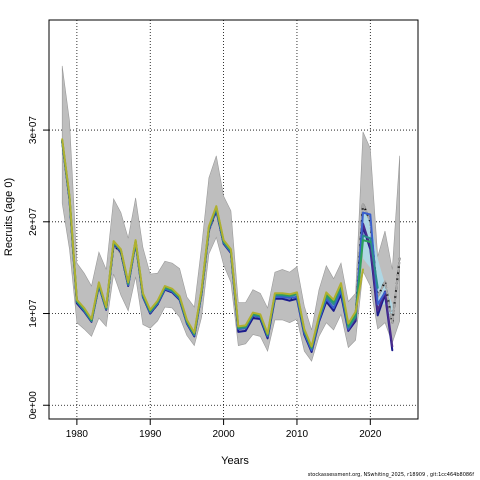  I want to click on y-tick-label: 0e+00, so click(33, 405).